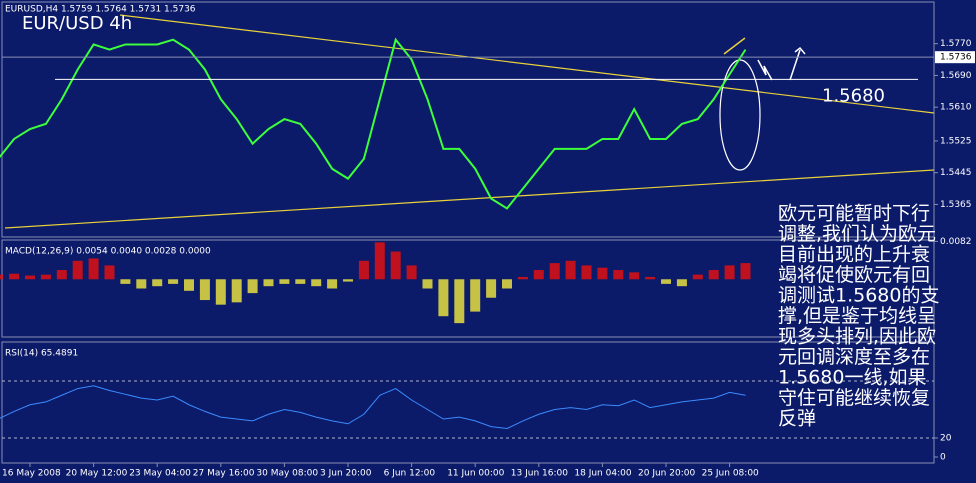 Image resolution: width=976 pixels, height=483 pixels. I want to click on note-line: 撑,但是鉴于均线呈, so click(857, 316).